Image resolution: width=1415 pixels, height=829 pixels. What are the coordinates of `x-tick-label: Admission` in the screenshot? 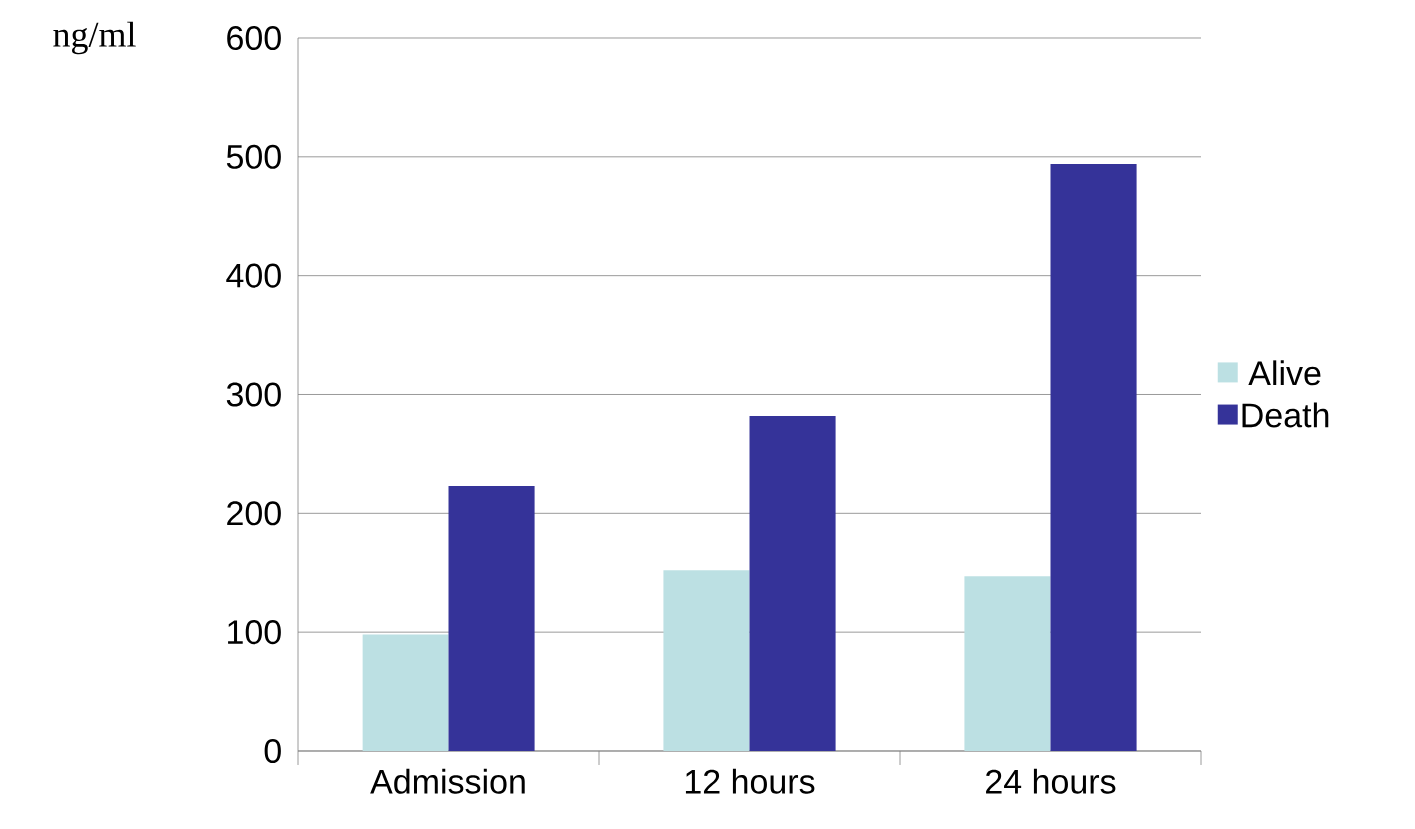 It's located at (447, 781).